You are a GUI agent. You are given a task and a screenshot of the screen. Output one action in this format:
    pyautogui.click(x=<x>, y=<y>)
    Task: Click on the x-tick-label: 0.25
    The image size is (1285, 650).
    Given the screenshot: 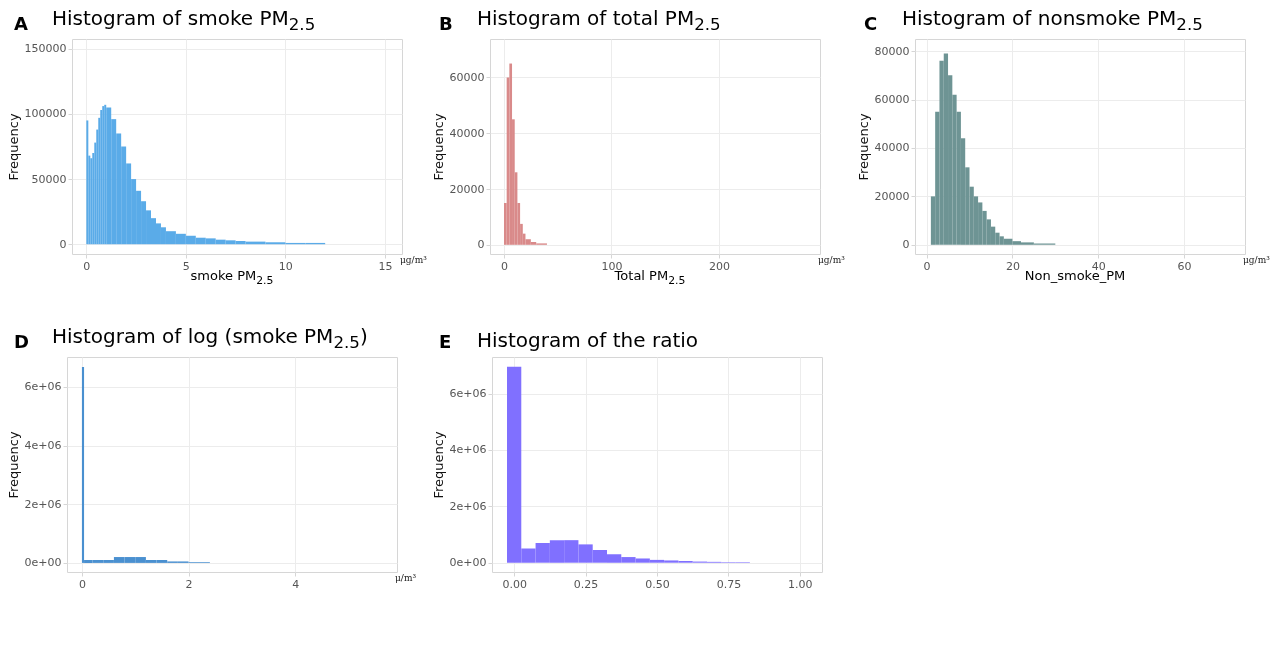 What is the action you would take?
    pyautogui.click(x=586, y=584)
    